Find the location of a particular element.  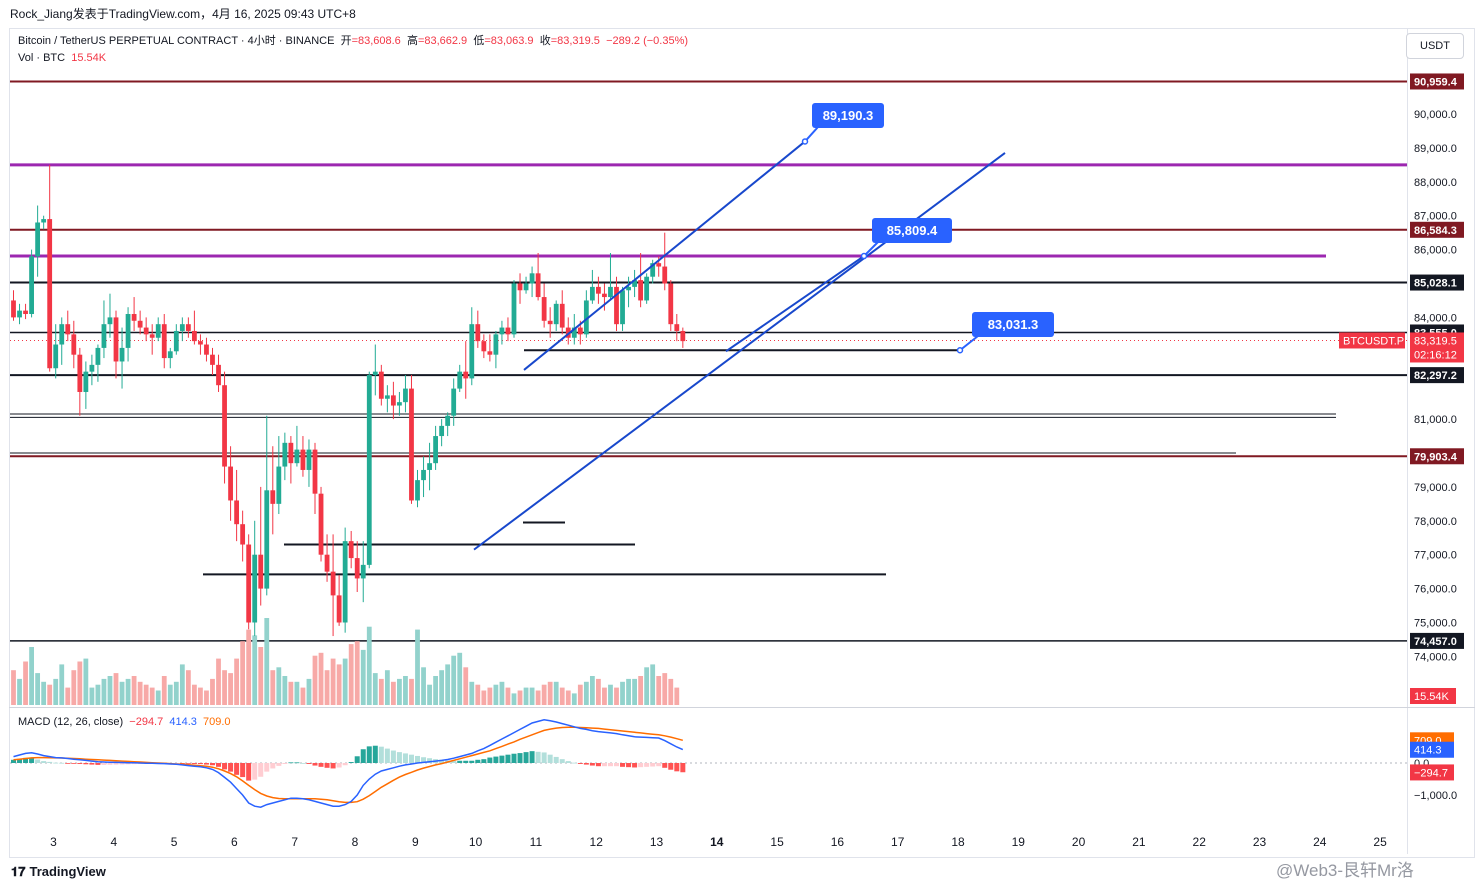

time-tick-label: 7 is located at coordinates (294, 842).